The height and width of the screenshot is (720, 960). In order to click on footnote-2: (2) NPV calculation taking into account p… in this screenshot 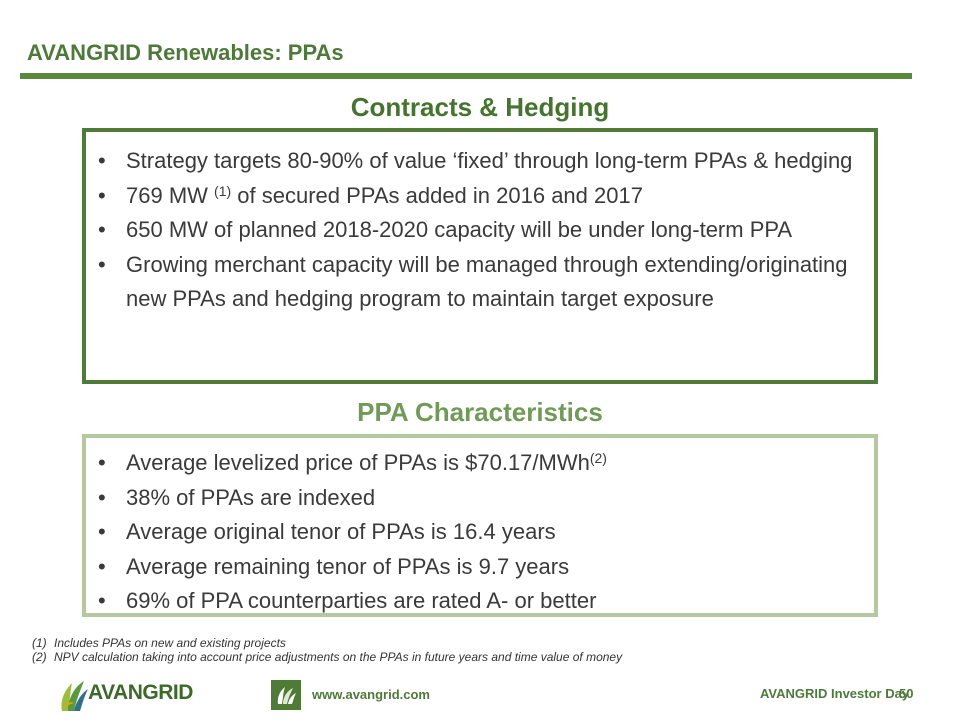, I will do `click(327, 657)`.